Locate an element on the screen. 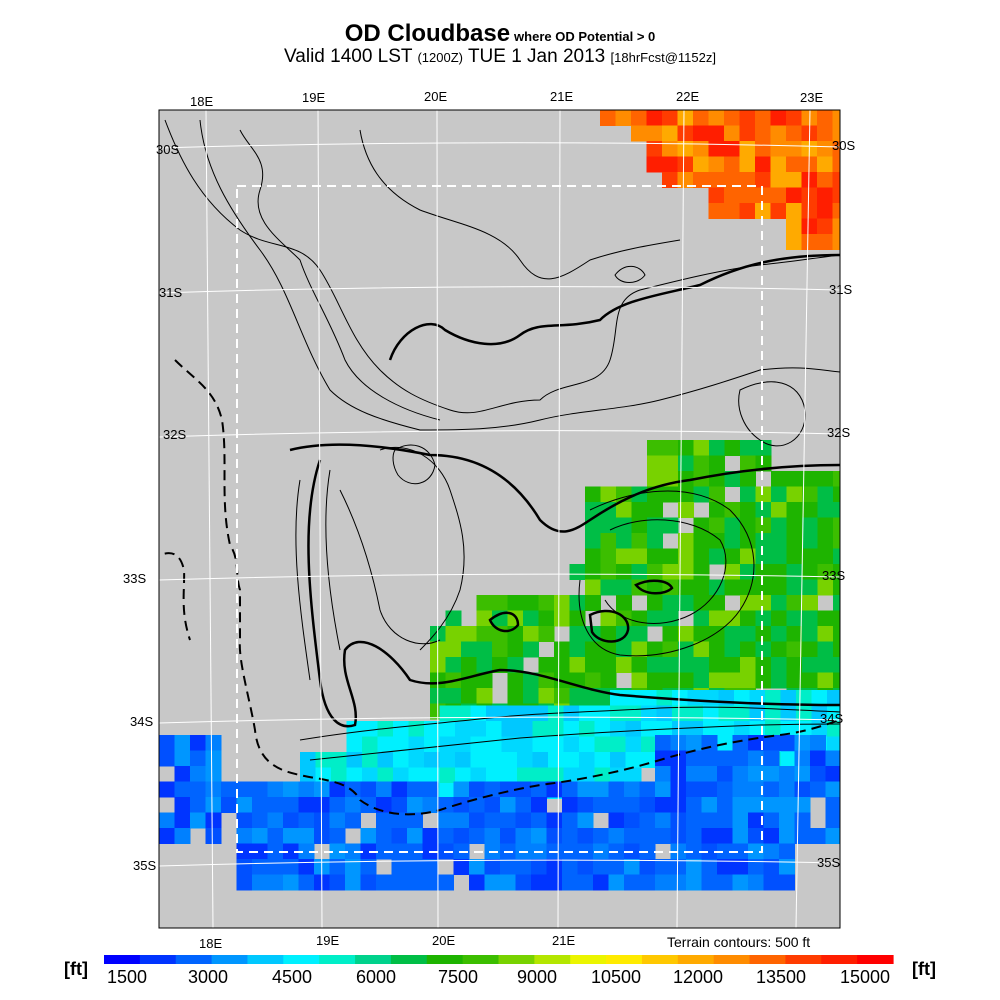  meridian-21e is located at coordinates (559, 519).